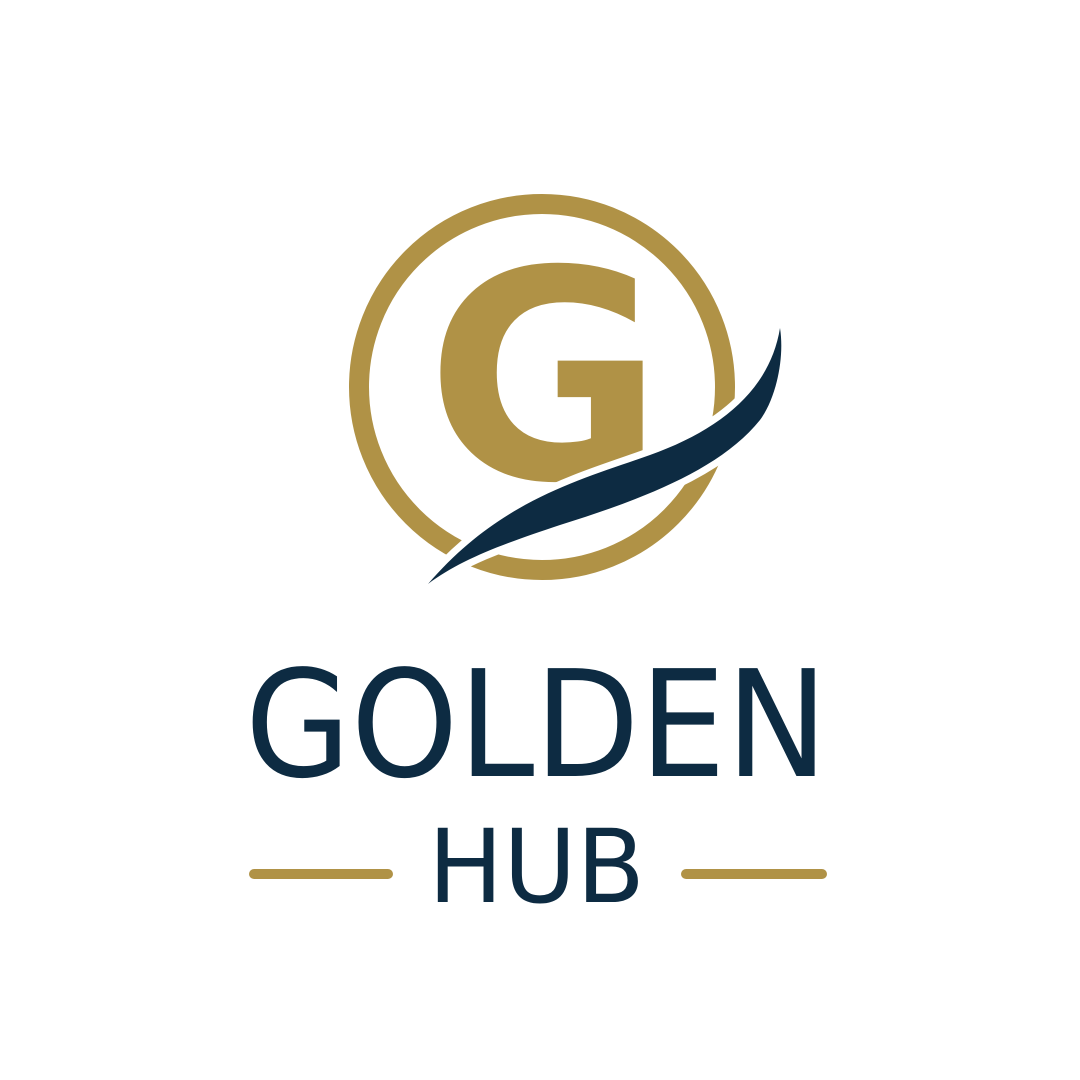  What do you see at coordinates (605, 456) in the screenshot?
I see `swoosh` at bounding box center [605, 456].